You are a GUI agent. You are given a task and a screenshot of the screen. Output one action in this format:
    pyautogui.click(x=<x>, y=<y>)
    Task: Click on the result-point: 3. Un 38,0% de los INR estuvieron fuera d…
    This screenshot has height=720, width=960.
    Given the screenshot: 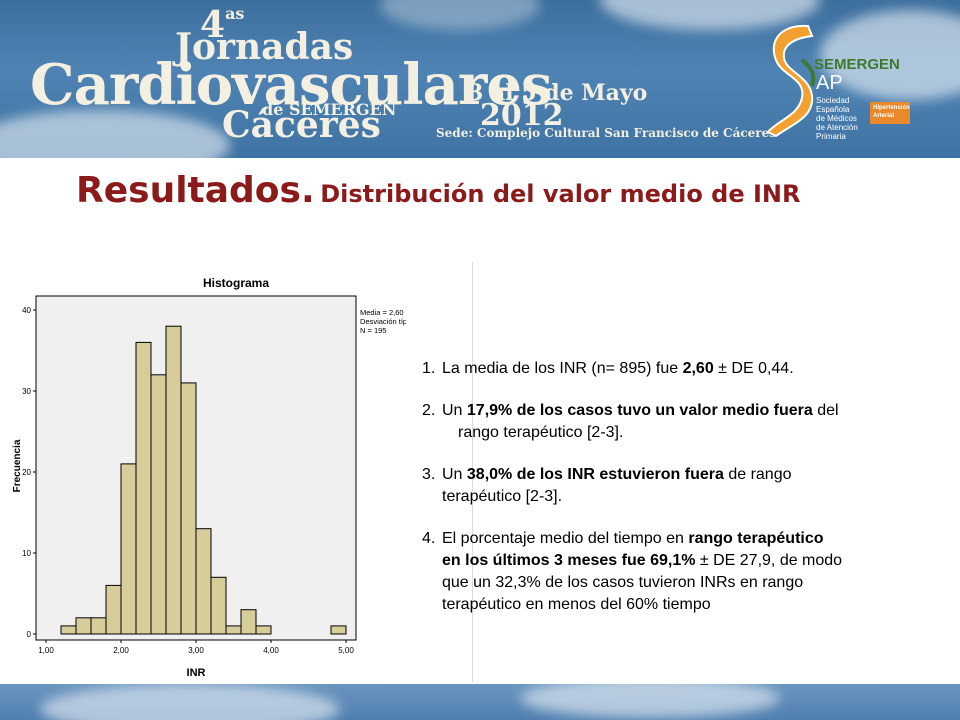 What is the action you would take?
    pyautogui.click(x=682, y=486)
    